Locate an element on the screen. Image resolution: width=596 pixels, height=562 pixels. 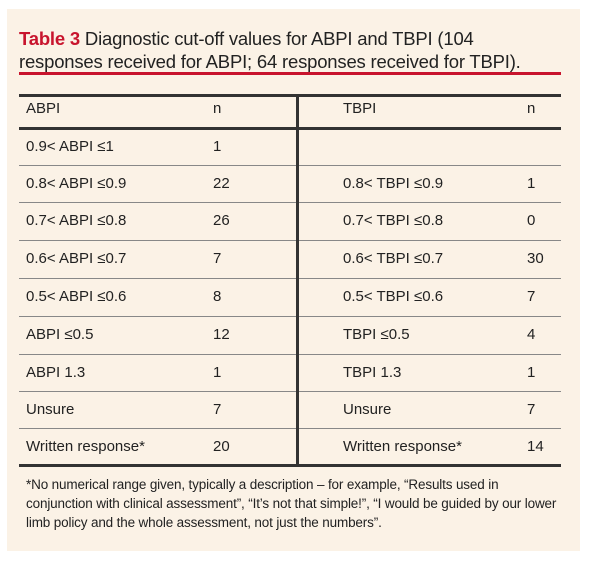
row-tbpi-range: TBPI ≤0.5 is located at coordinates (376, 334).